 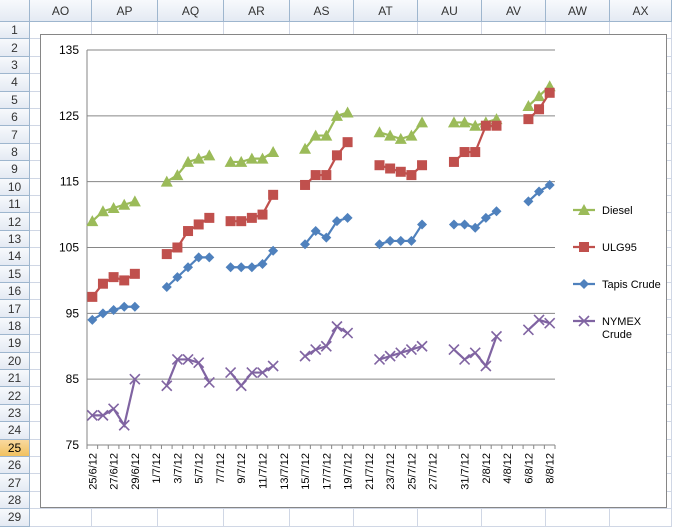 What do you see at coordinates (619, 248) in the screenshot?
I see `legend-label: ULG95` at bounding box center [619, 248].